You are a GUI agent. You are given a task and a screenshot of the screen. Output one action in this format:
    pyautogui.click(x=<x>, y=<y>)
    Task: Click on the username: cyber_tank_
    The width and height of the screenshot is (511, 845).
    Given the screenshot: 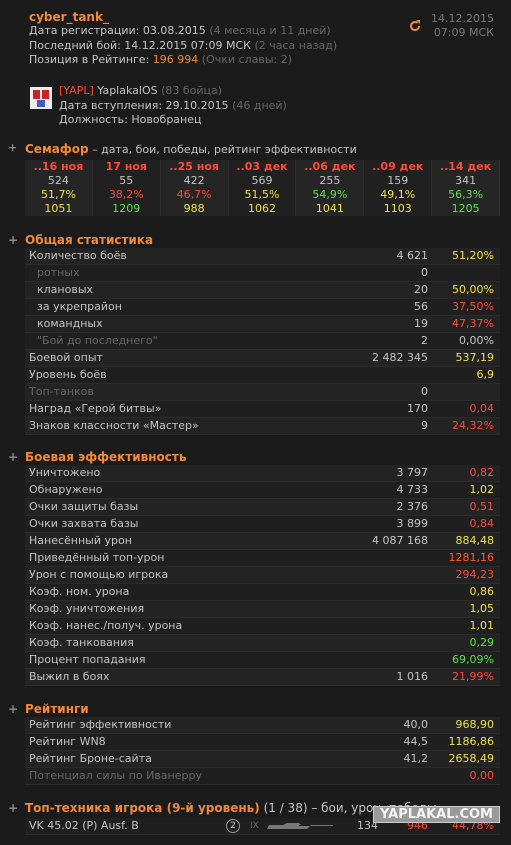 What is the action you would take?
    pyautogui.click(x=69, y=17)
    